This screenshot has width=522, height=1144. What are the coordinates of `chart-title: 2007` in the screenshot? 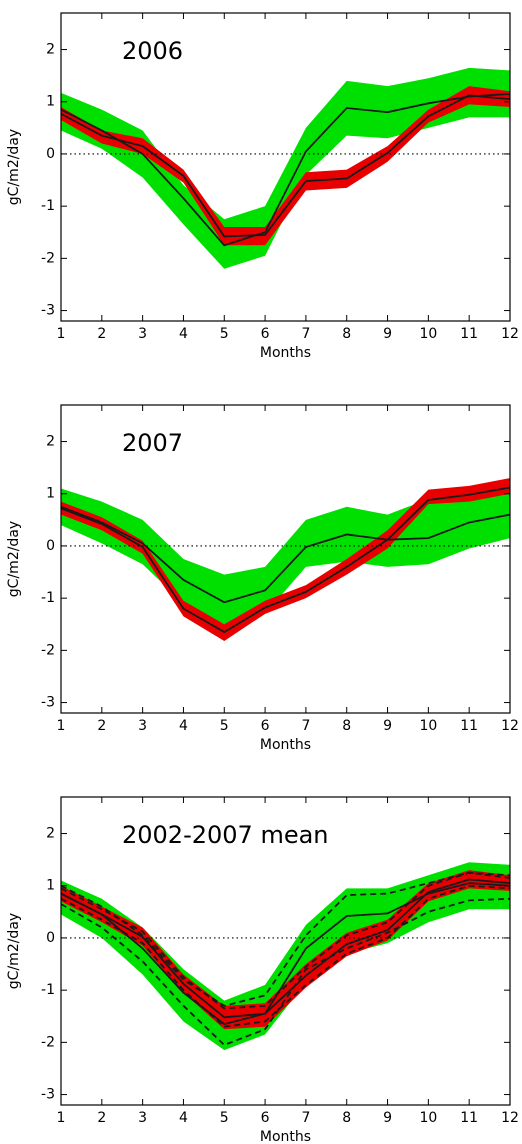 It's located at (152, 443).